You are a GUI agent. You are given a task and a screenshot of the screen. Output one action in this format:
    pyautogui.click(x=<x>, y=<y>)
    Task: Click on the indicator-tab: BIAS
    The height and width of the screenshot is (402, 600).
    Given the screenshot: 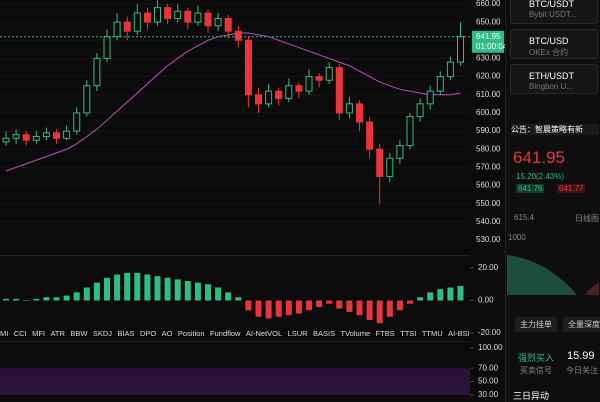 What is the action you would take?
    pyautogui.click(x=126, y=333)
    